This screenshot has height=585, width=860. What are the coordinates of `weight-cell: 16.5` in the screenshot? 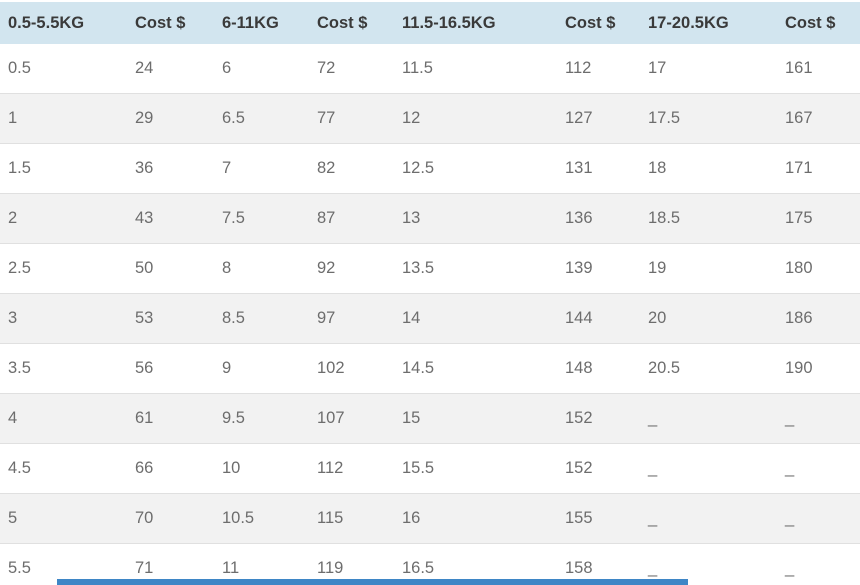 It's located at (475, 564).